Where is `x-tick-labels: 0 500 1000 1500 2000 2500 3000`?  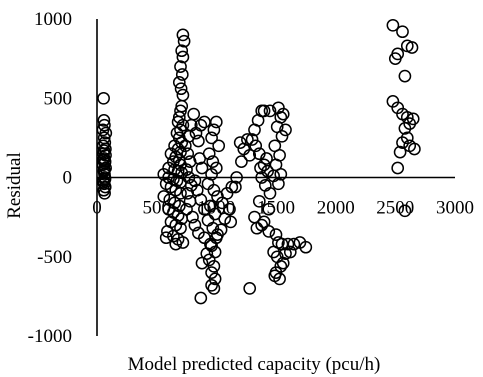
x-tick-labels: 0 500 1000 1500 2000 2500 3000 is located at coordinates (283, 208).